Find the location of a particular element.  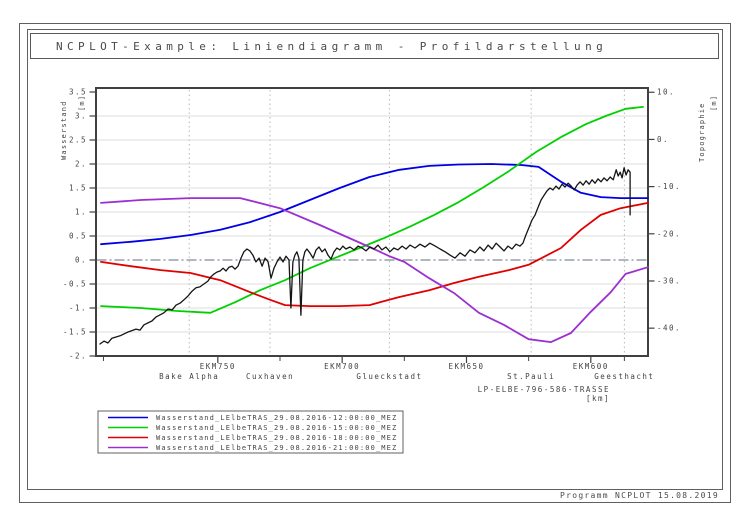

y-left-tick-label: -2. is located at coordinates (78, 356).